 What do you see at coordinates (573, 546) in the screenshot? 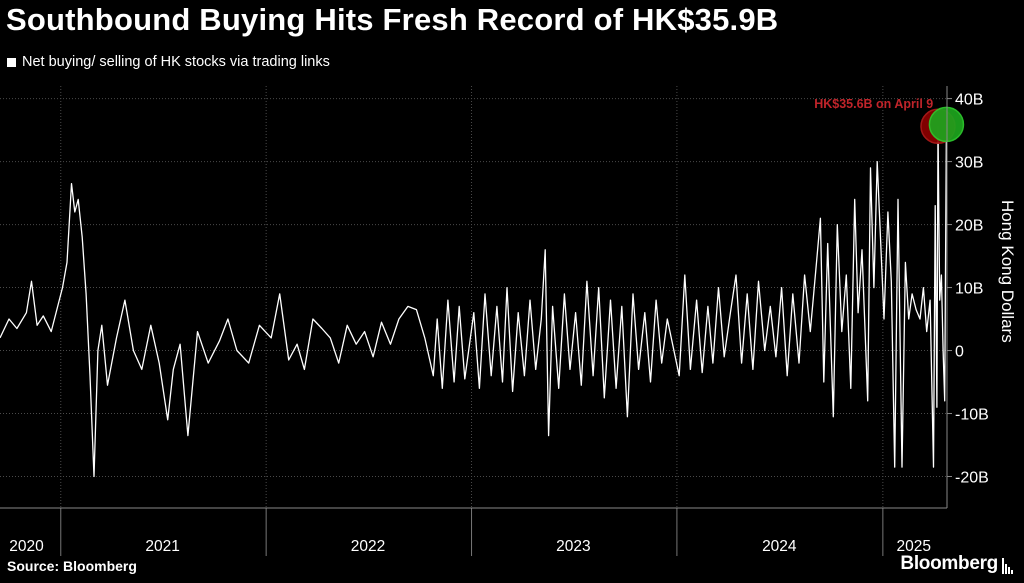
I see `x-year-label: 2023` at bounding box center [573, 546].